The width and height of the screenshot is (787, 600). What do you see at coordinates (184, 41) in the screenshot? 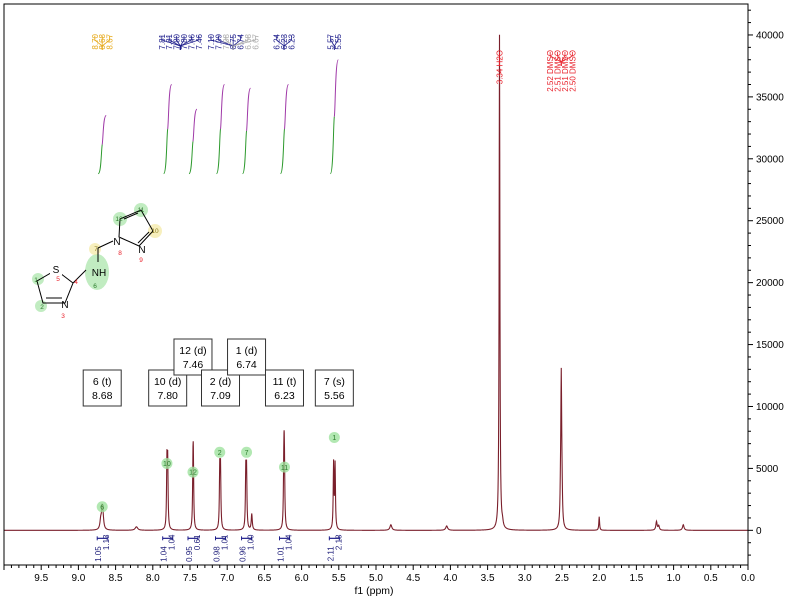
I see `peak-shift-label: 7.80` at bounding box center [184, 41].